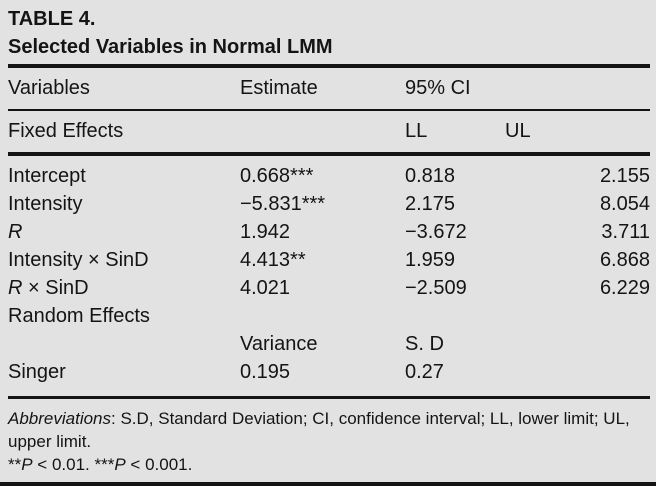 This screenshot has height=486, width=656. Describe the element at coordinates (79, 315) in the screenshot. I see `variable-text-part: Random Effects` at that location.